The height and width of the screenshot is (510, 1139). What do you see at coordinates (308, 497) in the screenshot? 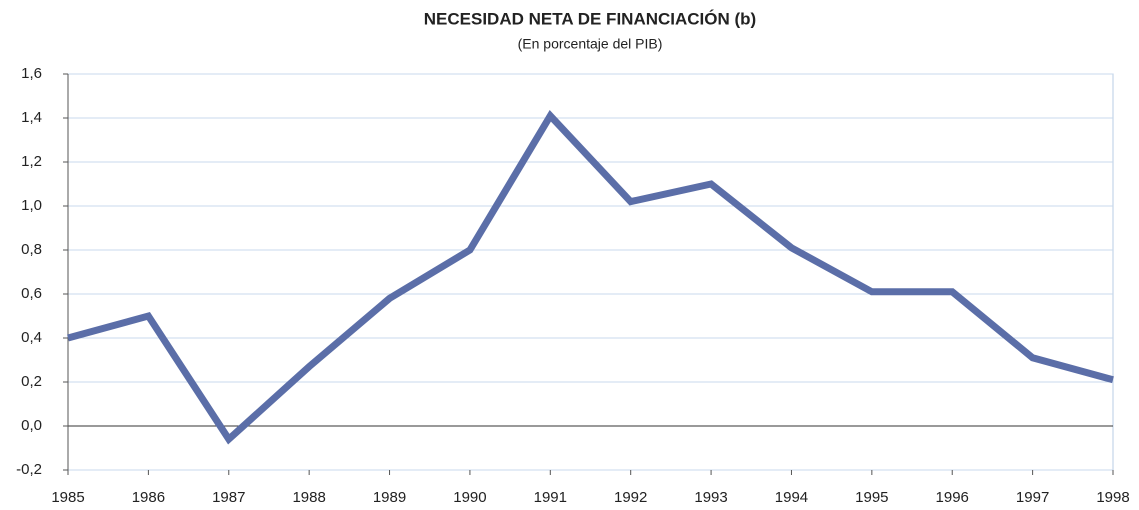
I see `x-tick-label: 1988` at bounding box center [308, 497].